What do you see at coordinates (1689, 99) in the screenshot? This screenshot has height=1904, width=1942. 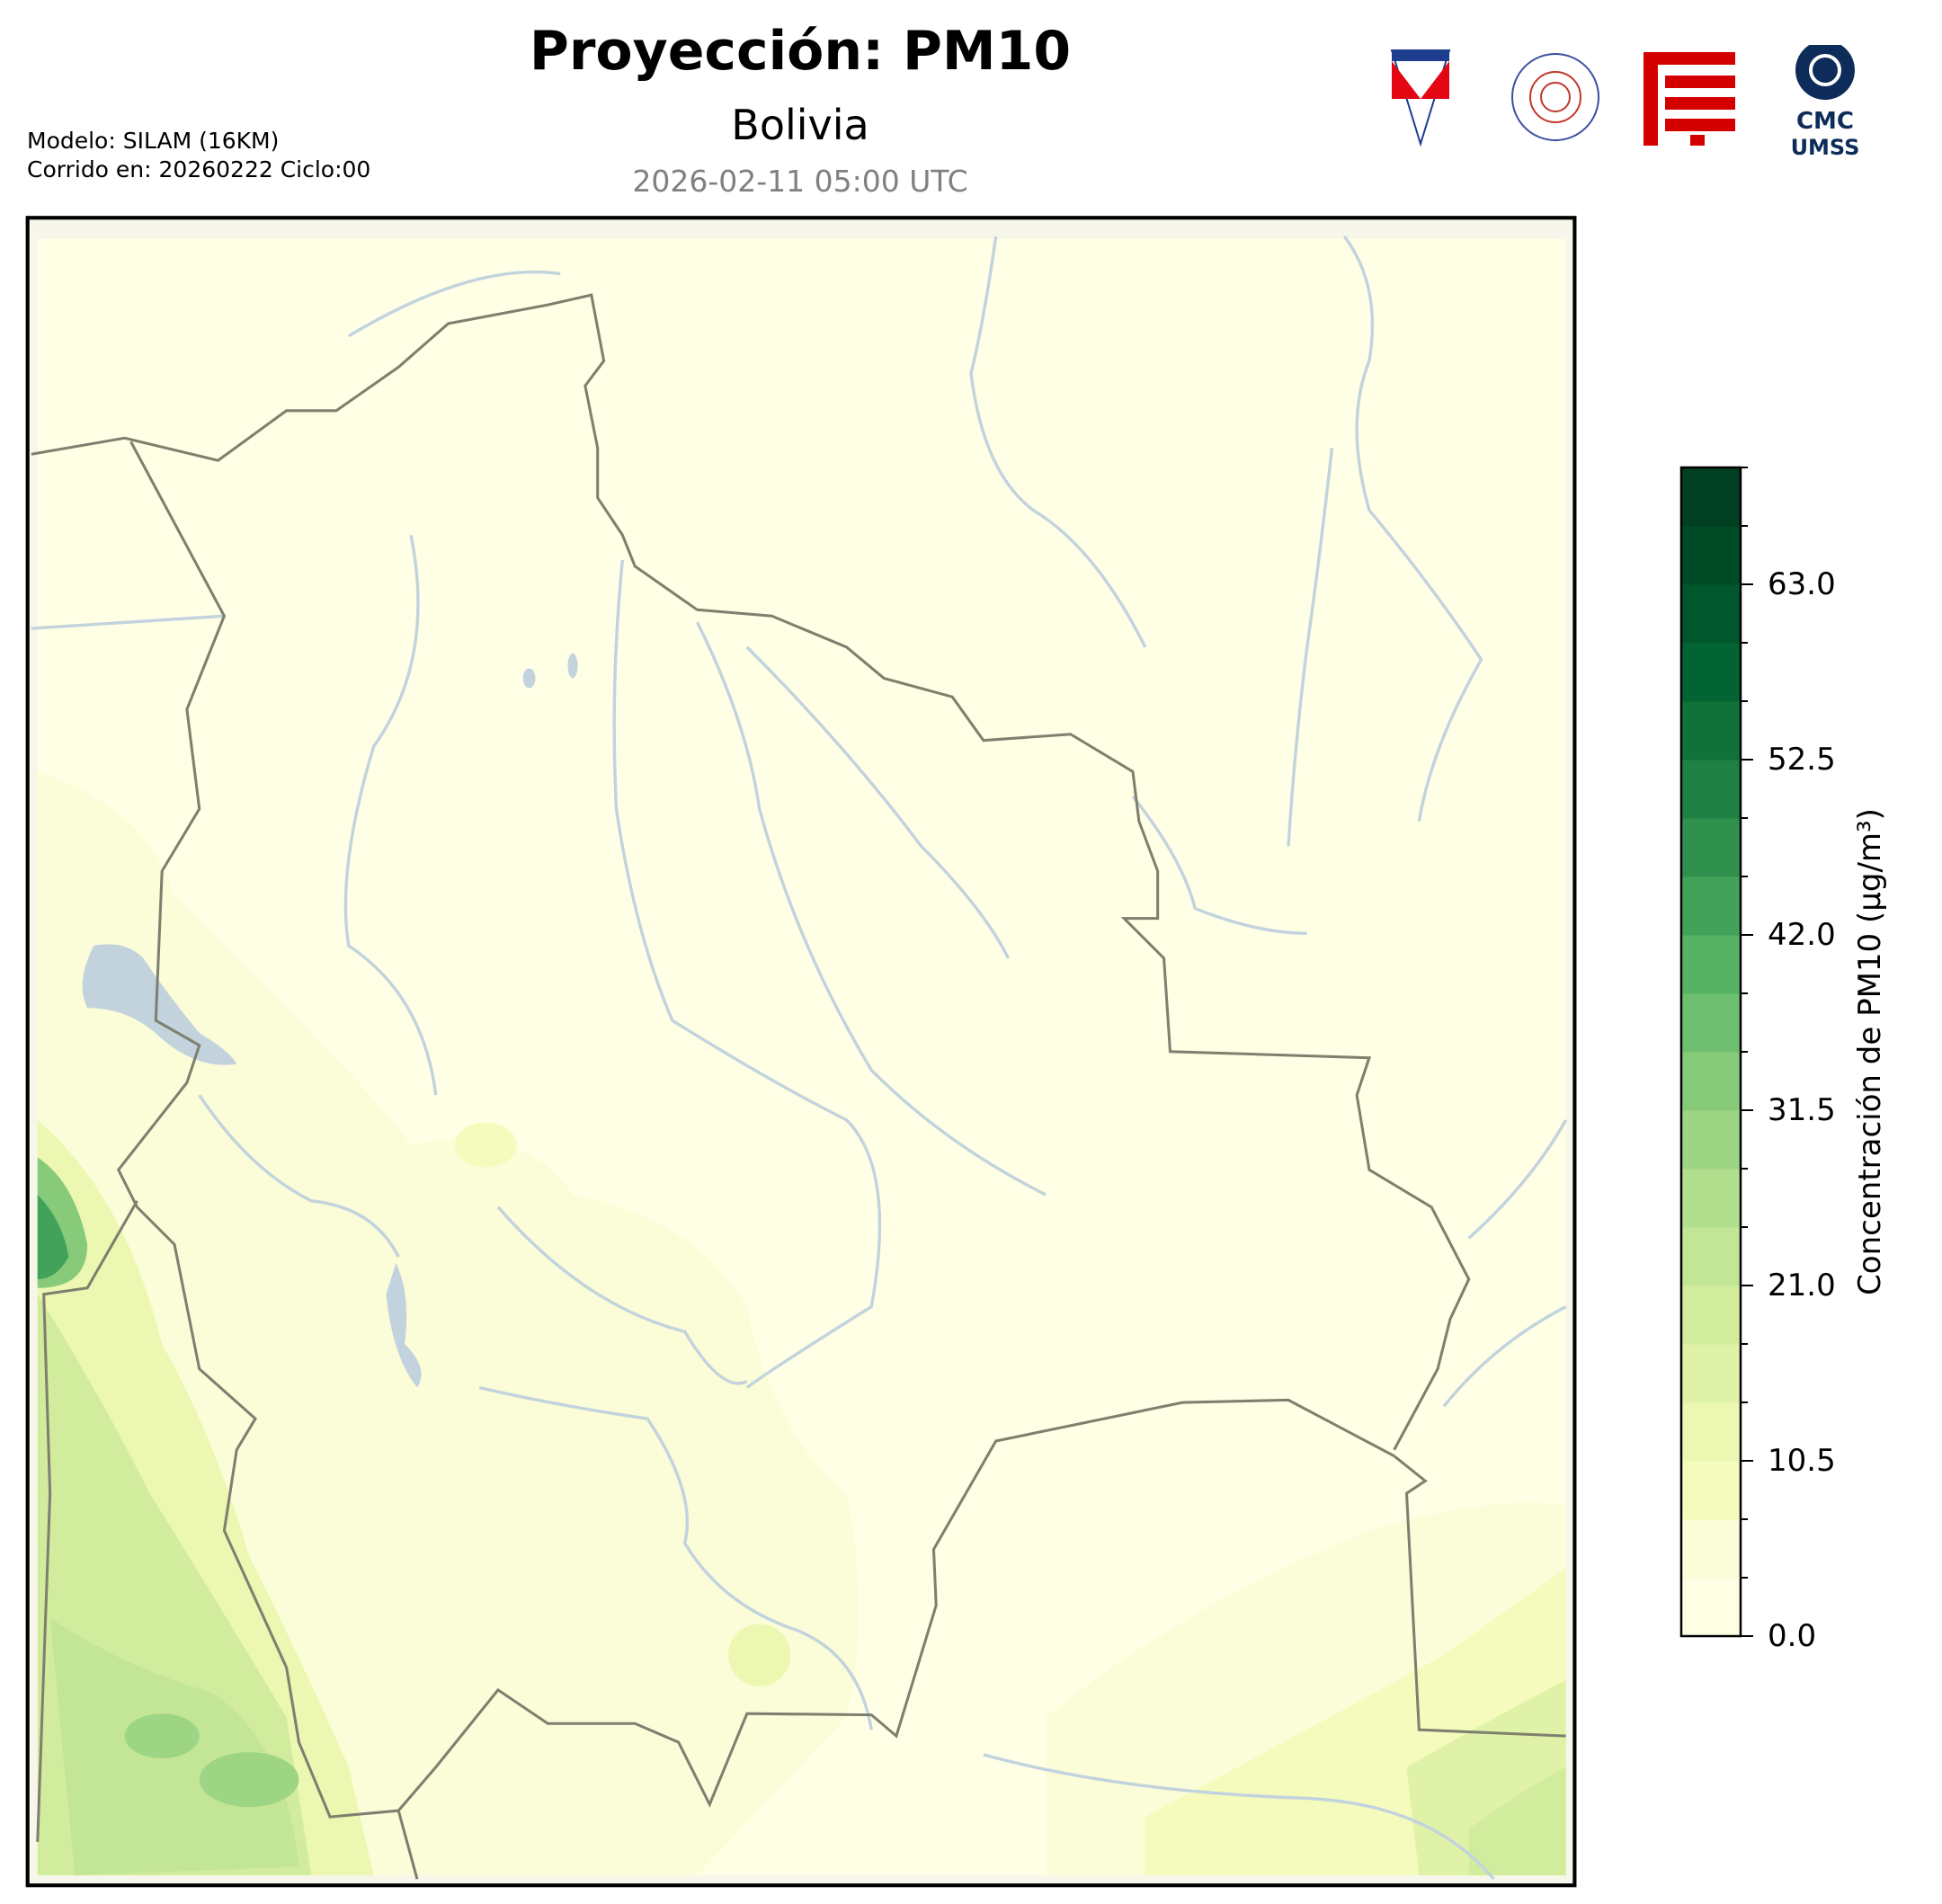 I see `fcyt-logo` at bounding box center [1689, 99].